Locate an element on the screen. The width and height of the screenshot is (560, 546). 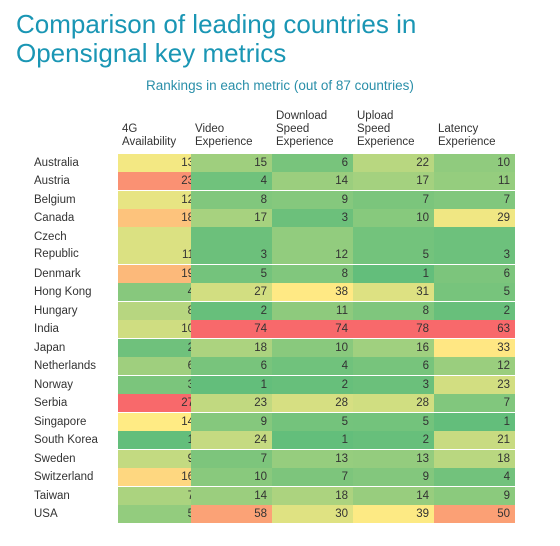
column-header: Upload Speed Experience is located at coordinates (386, 129).